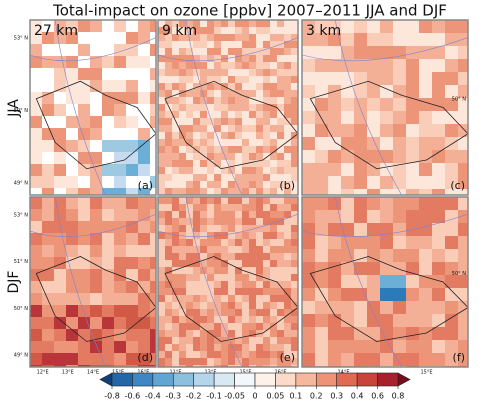 The width and height of the screenshot is (500, 406). Describe the element at coordinates (459, 357) in the screenshot. I see `panel-label: (f)` at that location.